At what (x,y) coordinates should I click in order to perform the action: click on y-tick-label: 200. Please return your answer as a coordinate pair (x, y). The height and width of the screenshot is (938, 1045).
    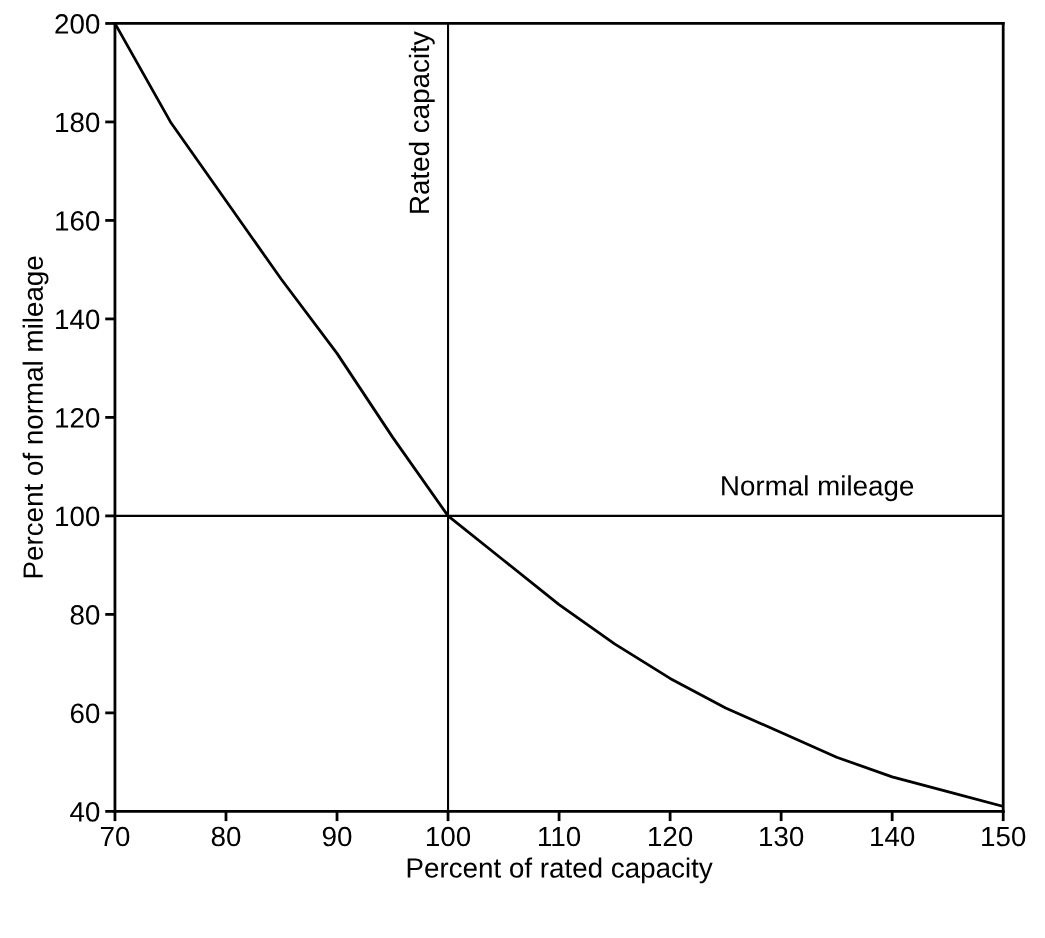
    Looking at the image, I should click on (77, 24).